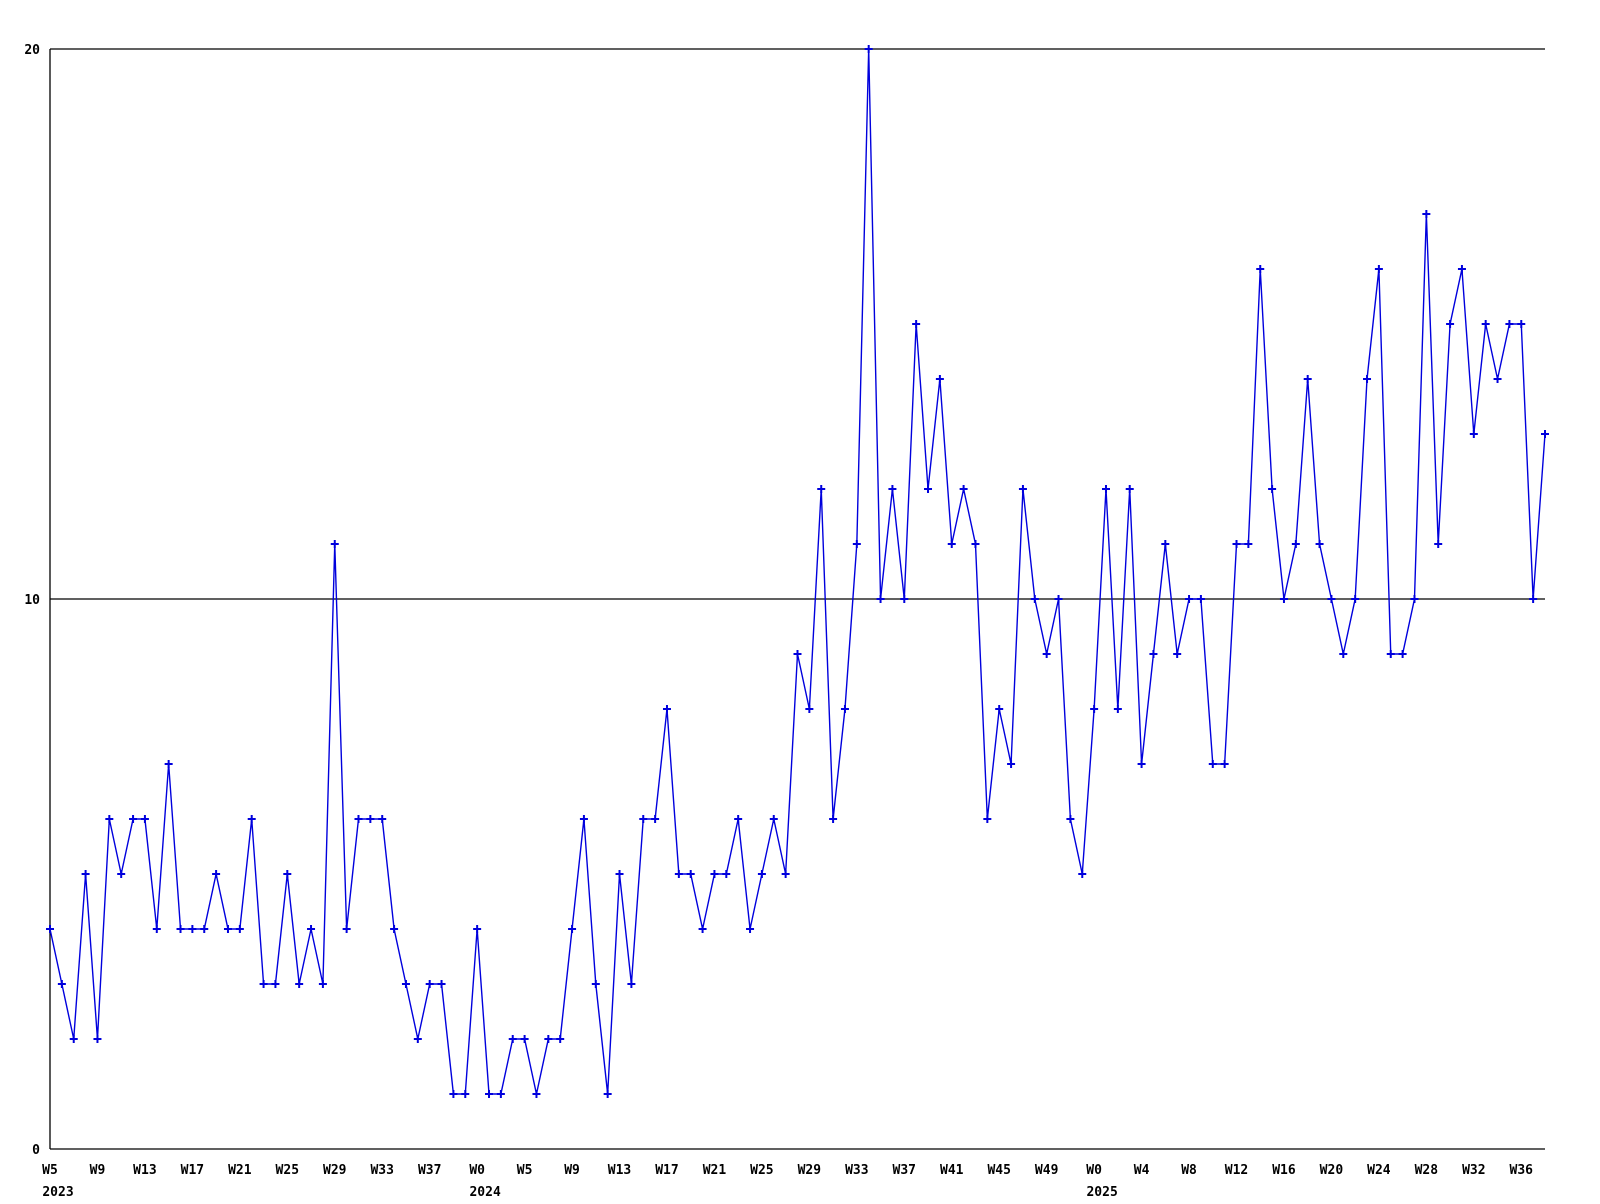 This screenshot has width=1600, height=1204. Describe the element at coordinates (57, 1192) in the screenshot. I see `x-year-label: 2023` at that location.